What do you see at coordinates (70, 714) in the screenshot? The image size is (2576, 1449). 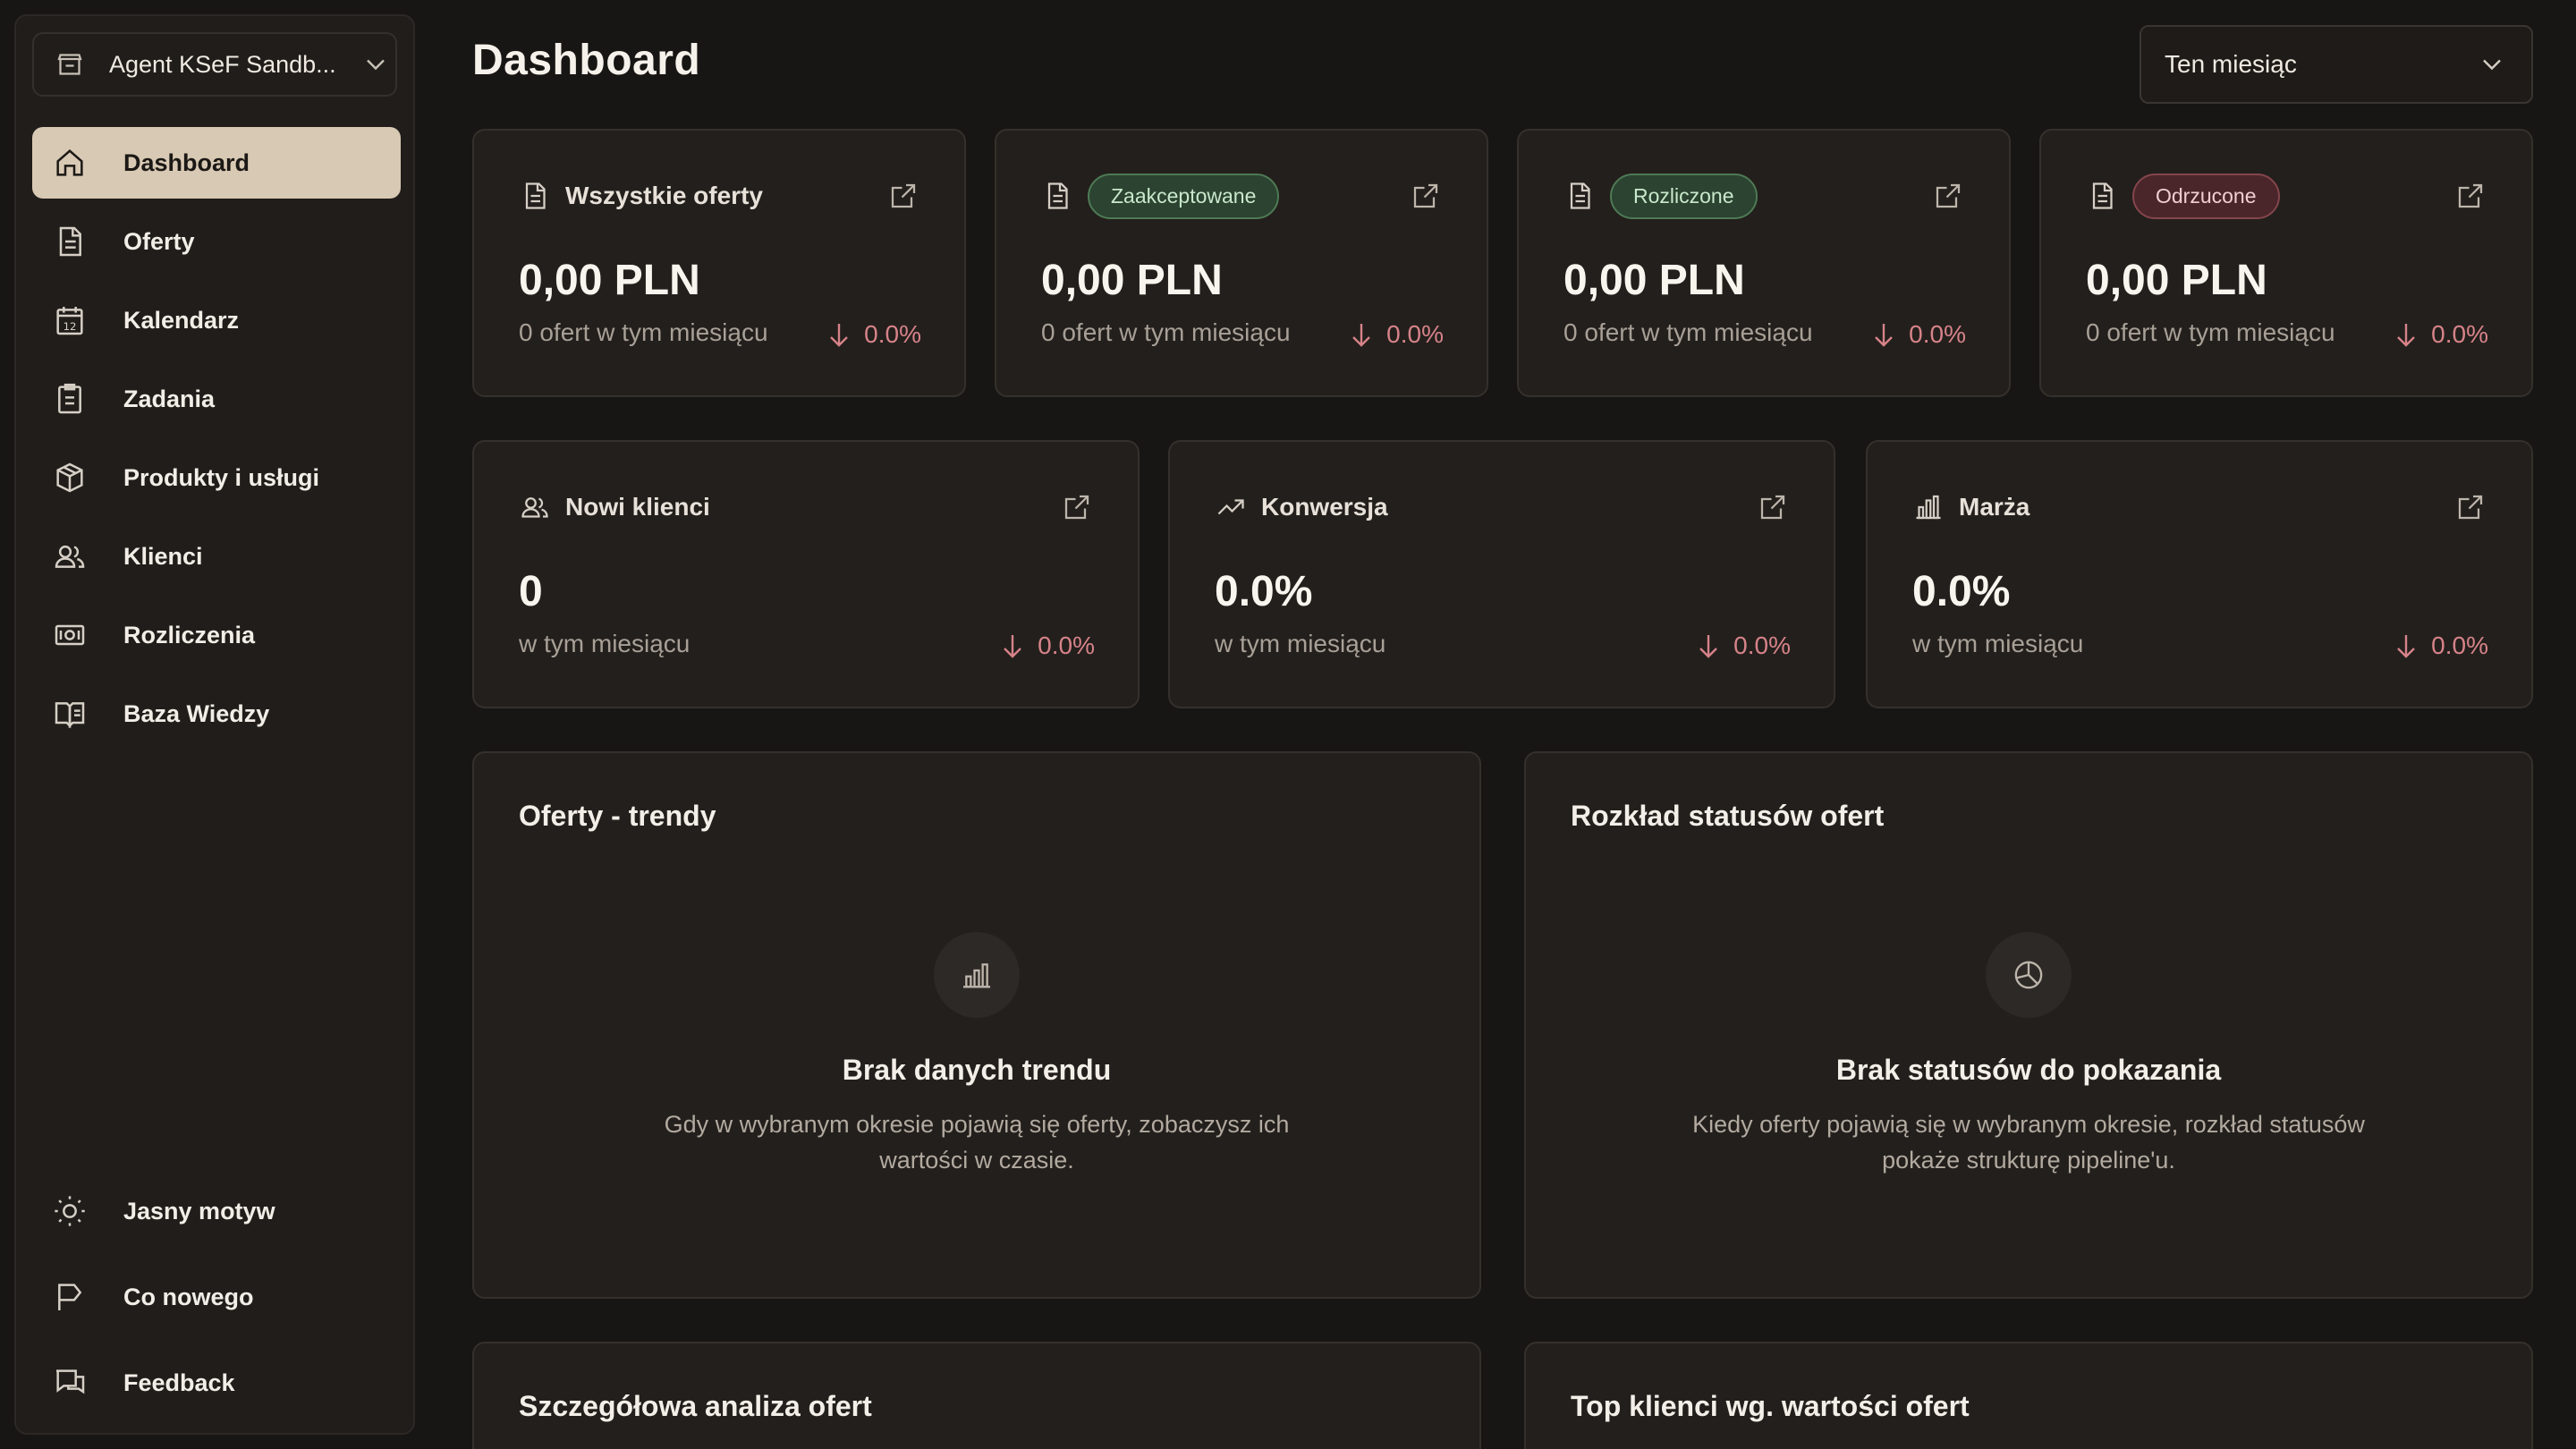 I see `book-icon` at bounding box center [70, 714].